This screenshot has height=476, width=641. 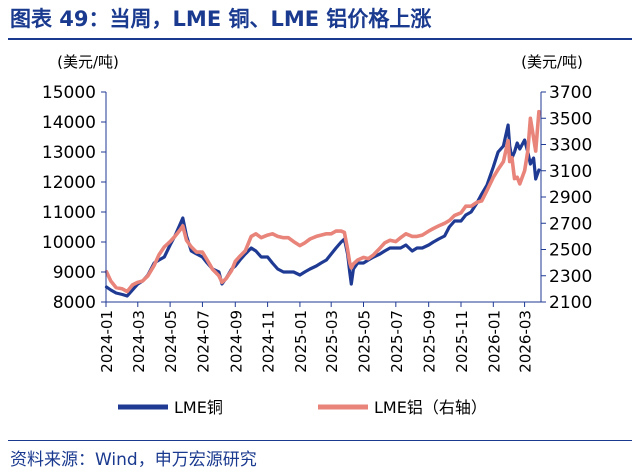 I want to click on left-axis-tick-label: 15000, so click(x=69, y=93).